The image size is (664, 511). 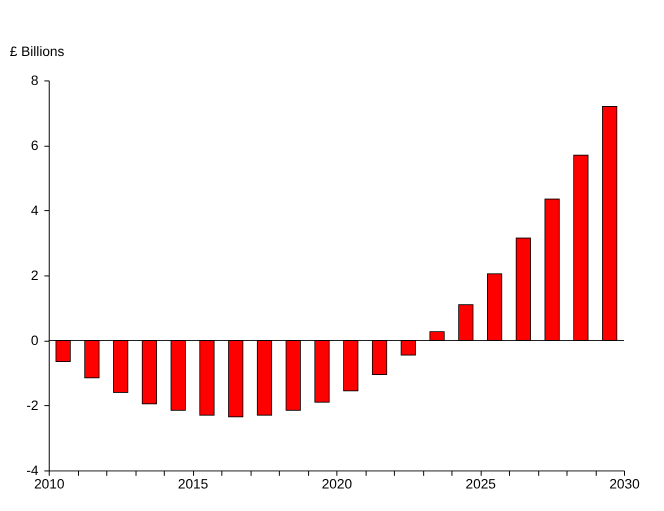 I want to click on y-tick-label: 6, so click(x=34, y=145).